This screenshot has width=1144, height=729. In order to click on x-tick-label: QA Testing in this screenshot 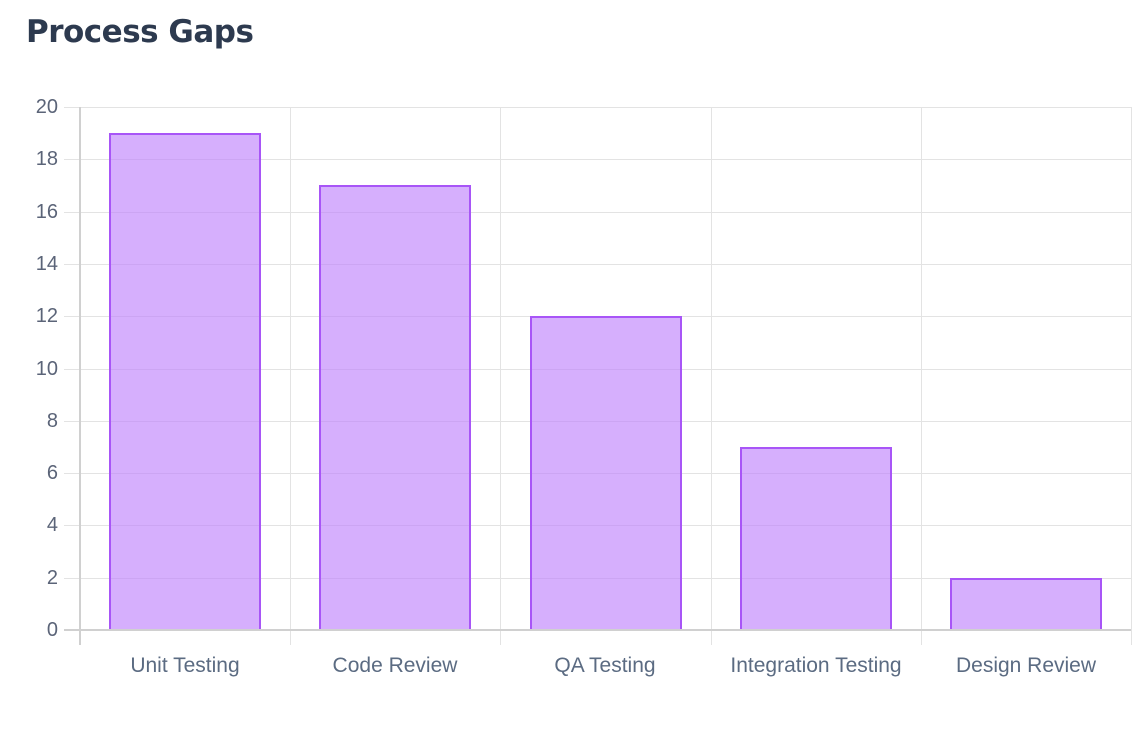, I will do `click(605, 665)`.